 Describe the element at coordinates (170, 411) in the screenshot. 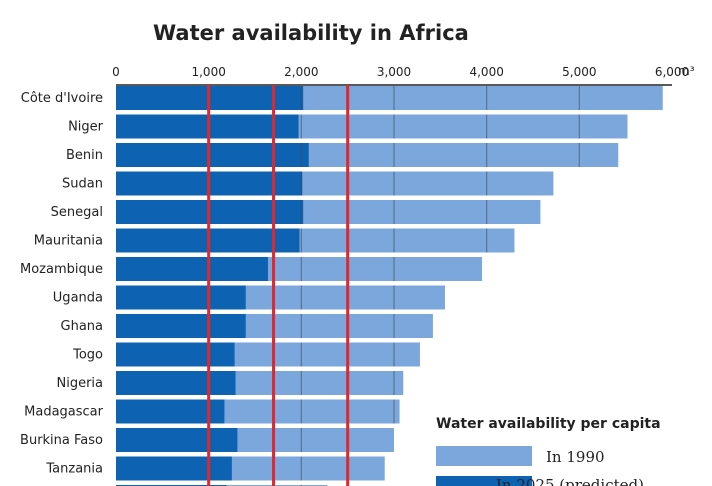

I see `bar-2025-madagascar` at that location.